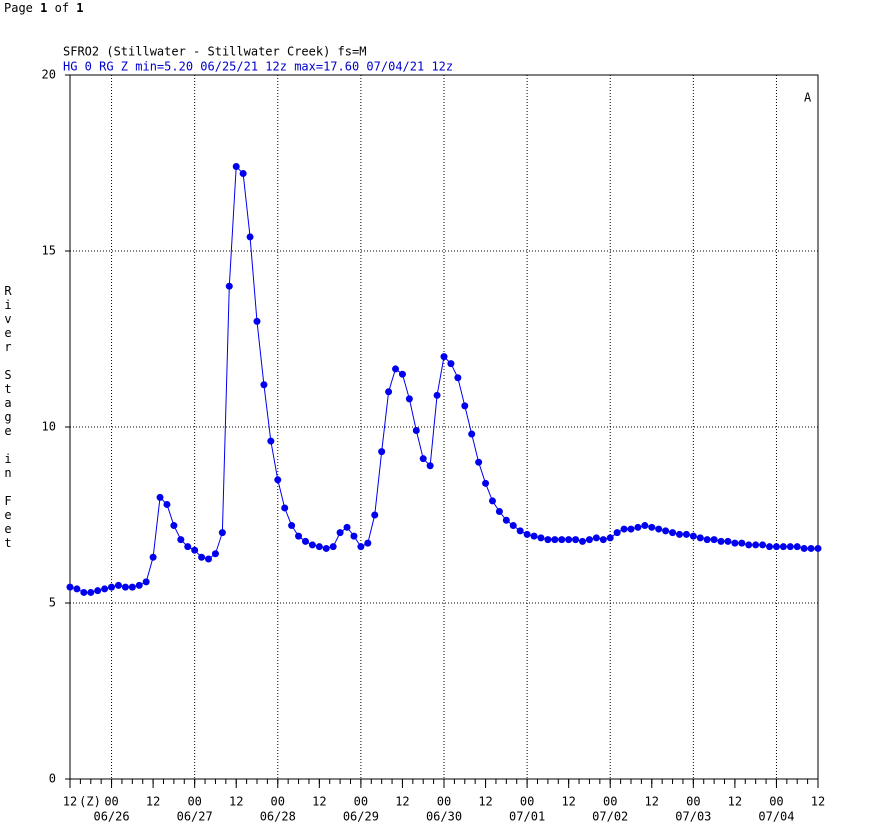 The width and height of the screenshot is (890, 825). I want to click on y-tick-label: 20, so click(49, 75).